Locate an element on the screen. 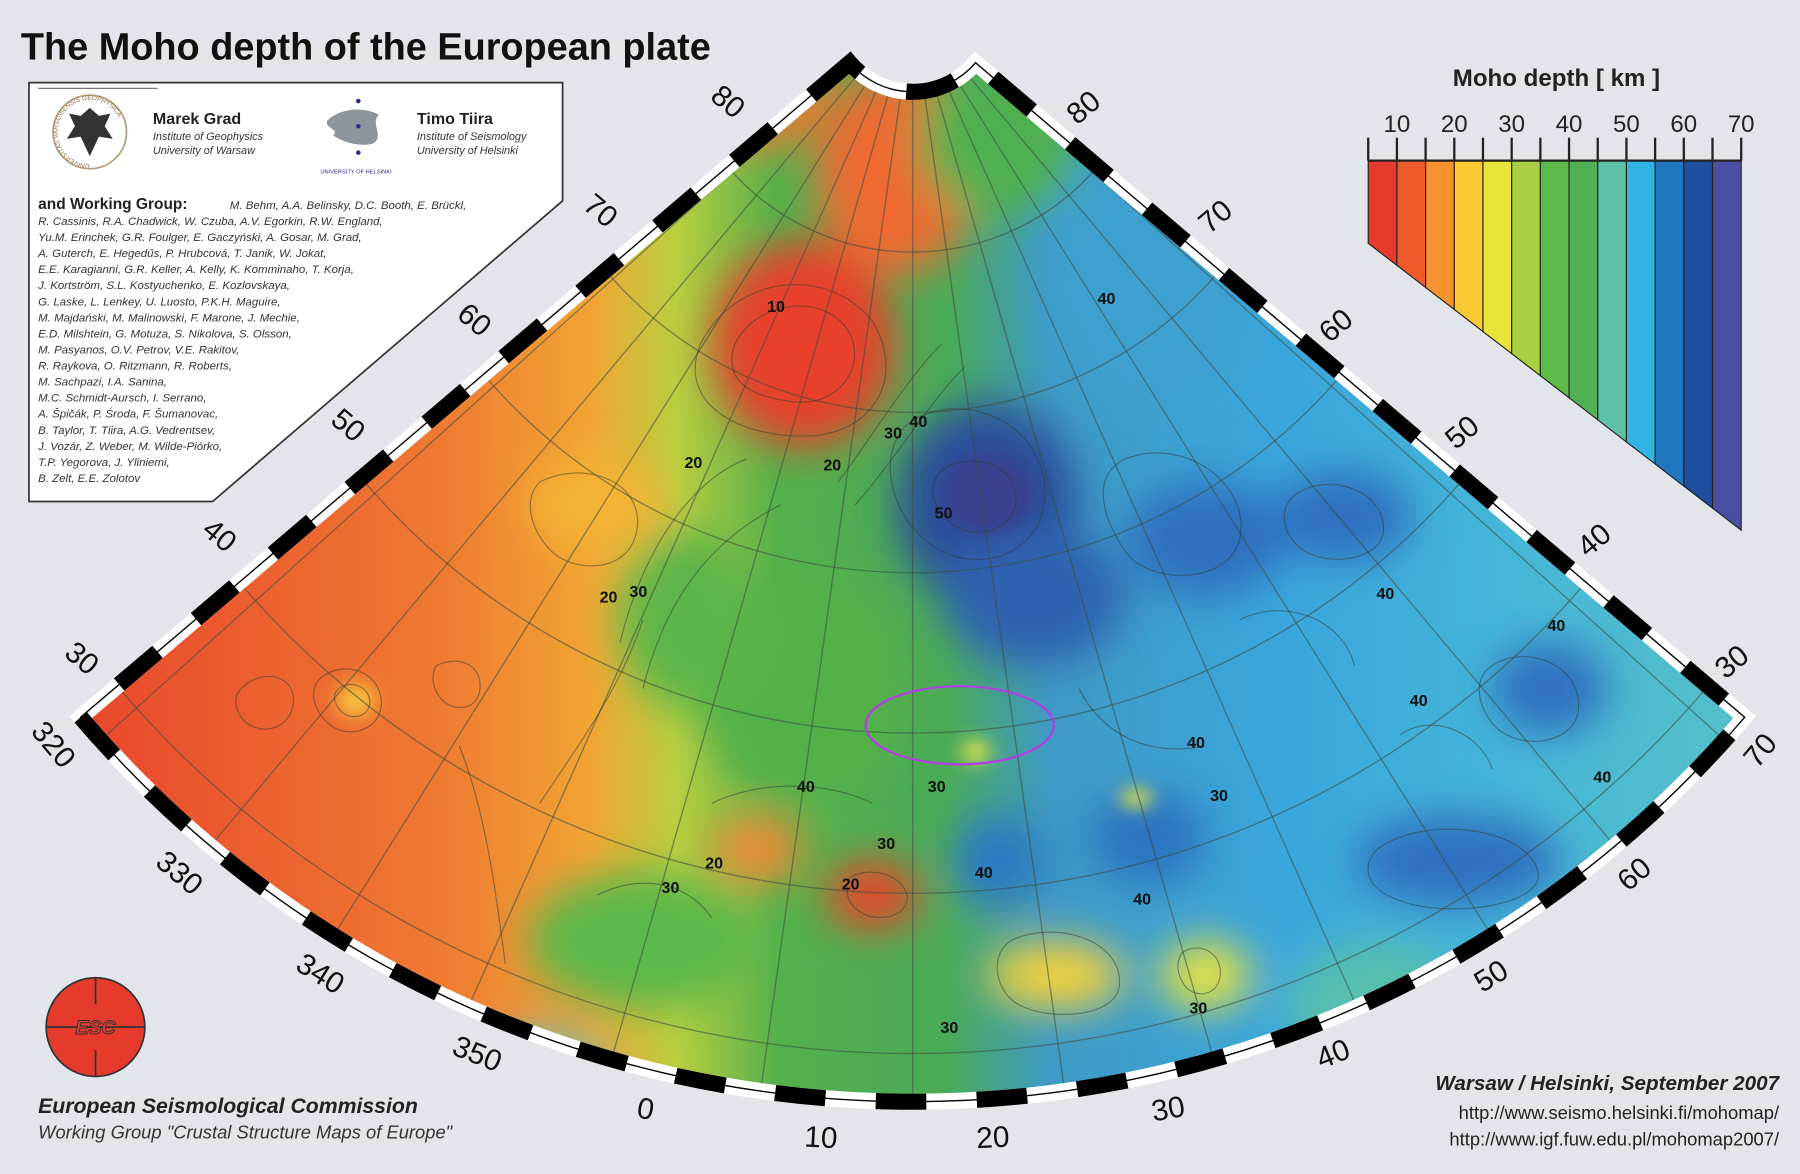  esc-logo-text: ESC is located at coordinates (95, 1028).